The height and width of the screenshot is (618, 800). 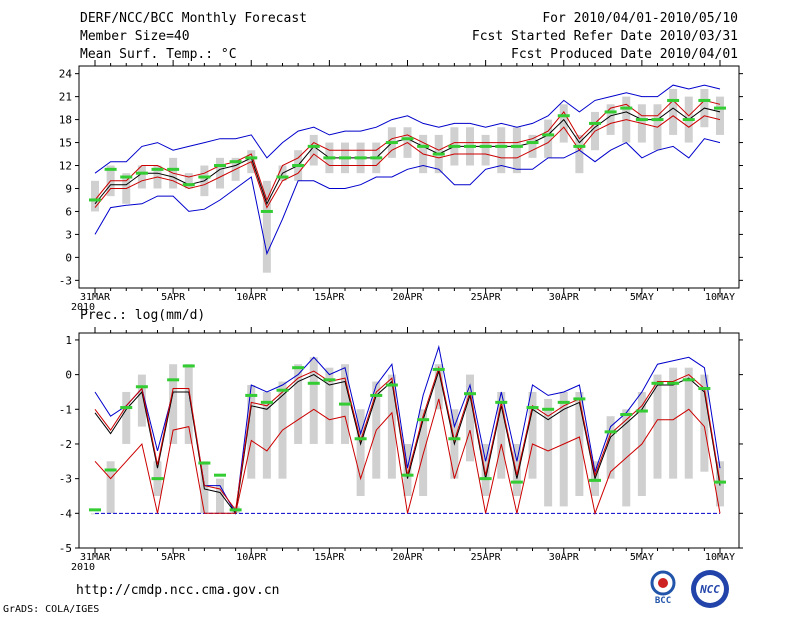 I want to click on ncc-logo-text: NCC, so click(x=709, y=589).